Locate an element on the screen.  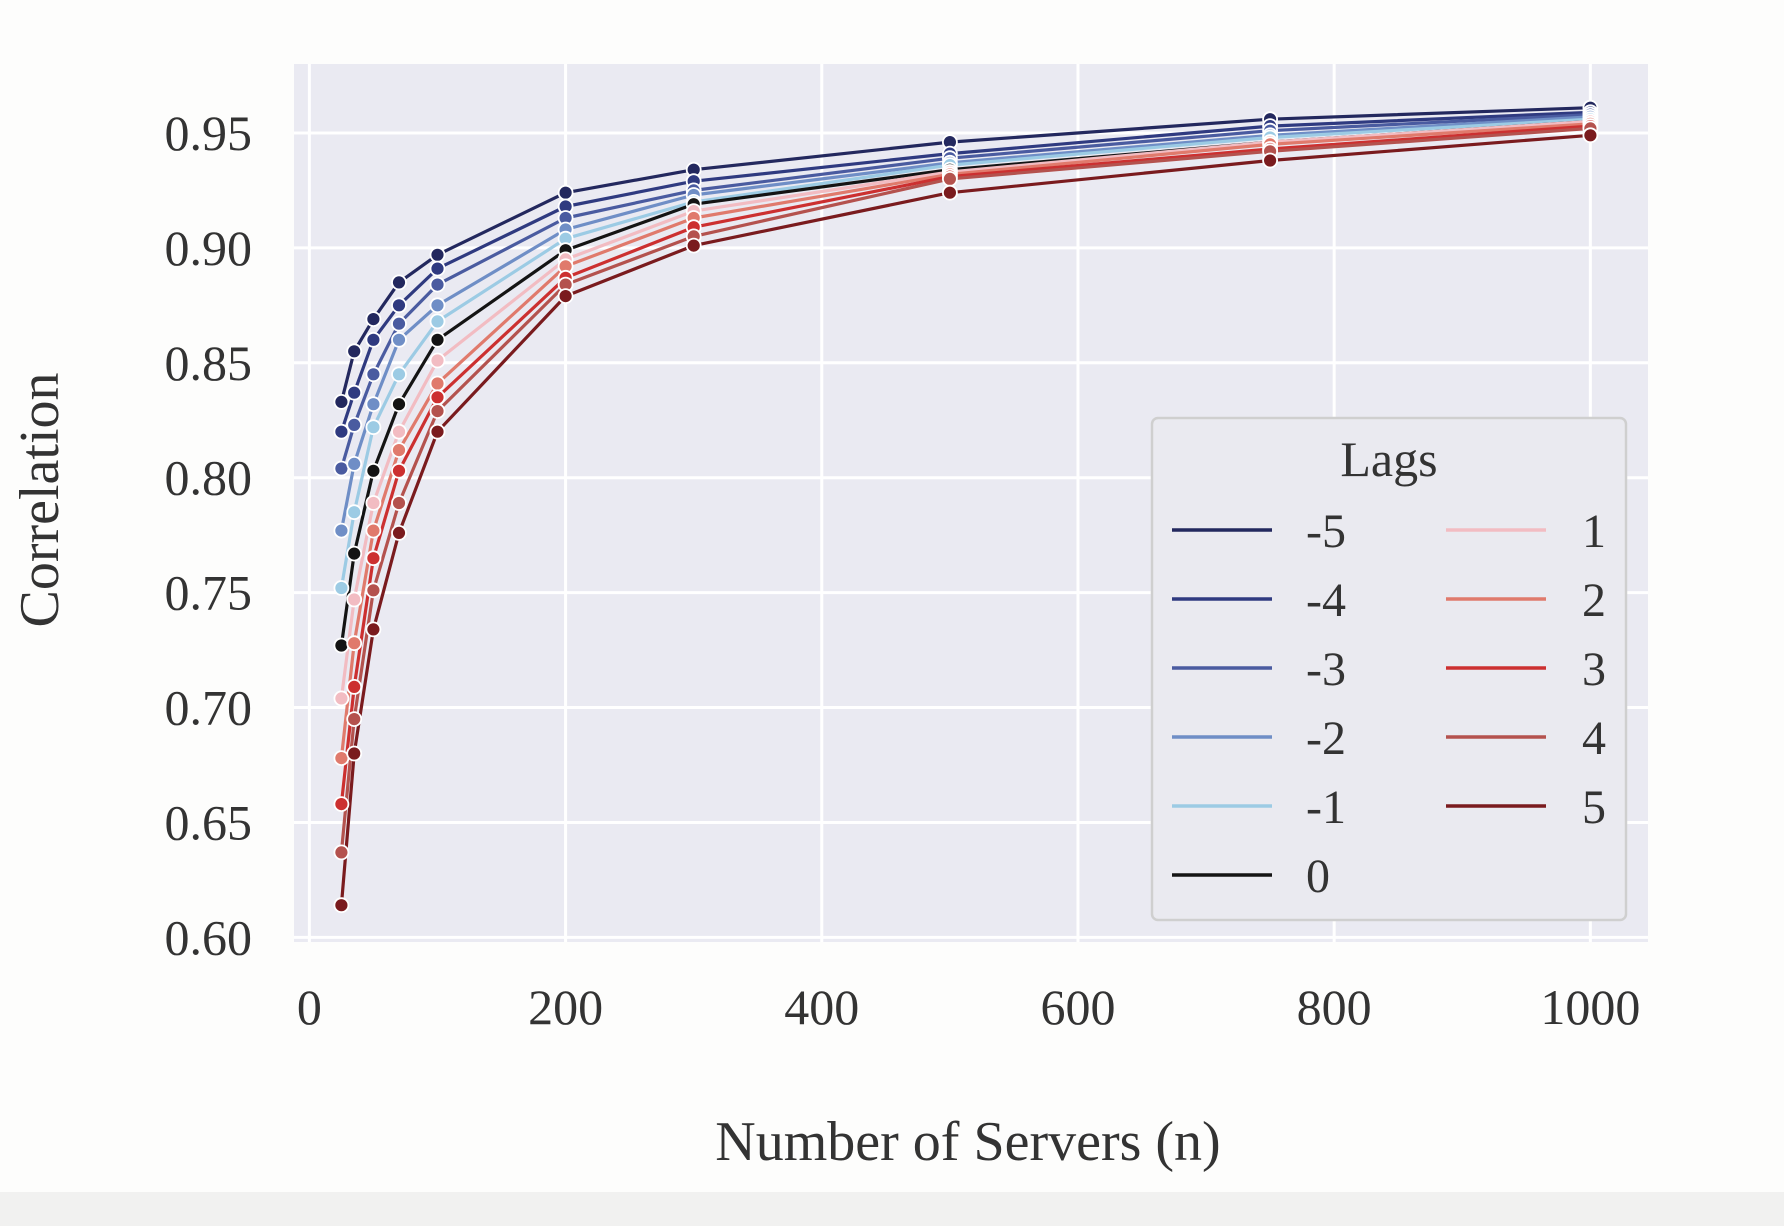
legend-label-lag-0: 0 is located at coordinates (1318, 876).